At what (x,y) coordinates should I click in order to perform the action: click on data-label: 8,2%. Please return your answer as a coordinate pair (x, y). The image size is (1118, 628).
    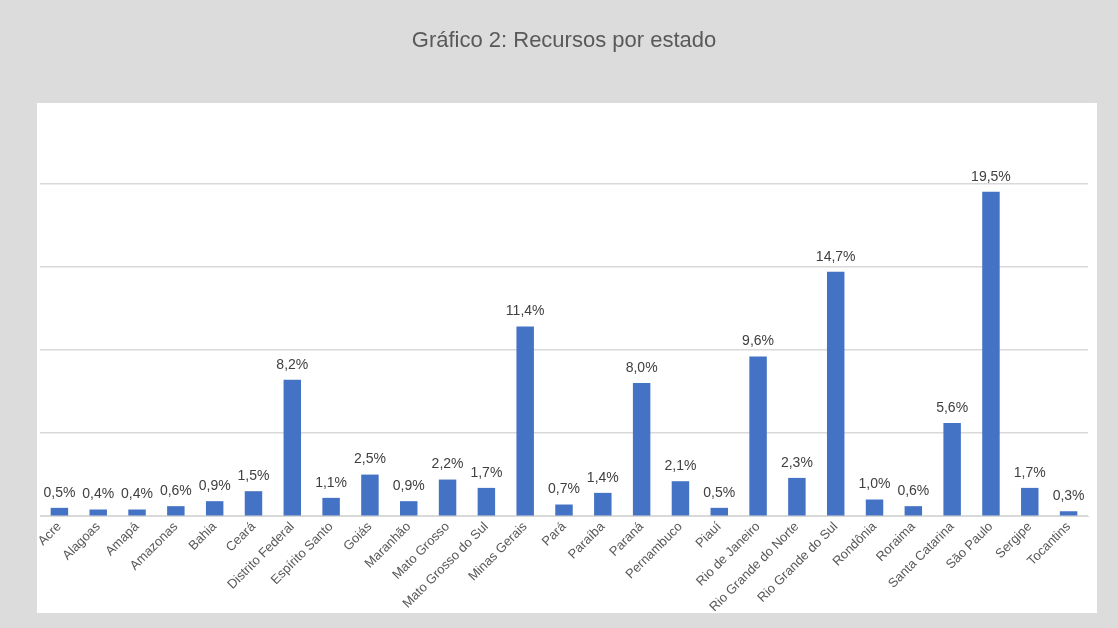
    Looking at the image, I should click on (292, 363).